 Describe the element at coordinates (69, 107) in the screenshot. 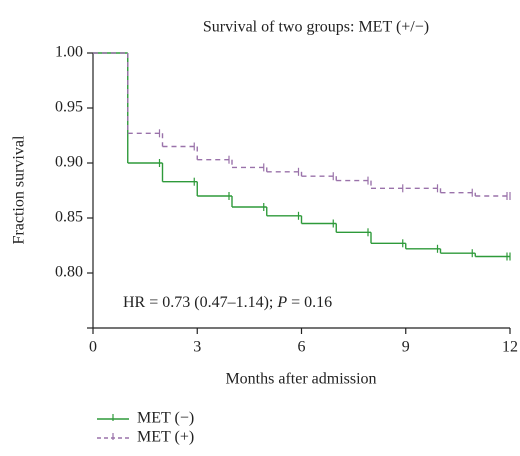

I see `y-tick-label: 0.95` at that location.